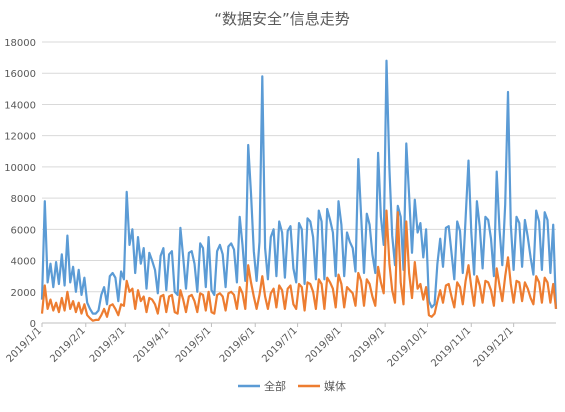  Describe the element at coordinates (20, 137) in the screenshot. I see `y-tick-label: 12000` at that location.